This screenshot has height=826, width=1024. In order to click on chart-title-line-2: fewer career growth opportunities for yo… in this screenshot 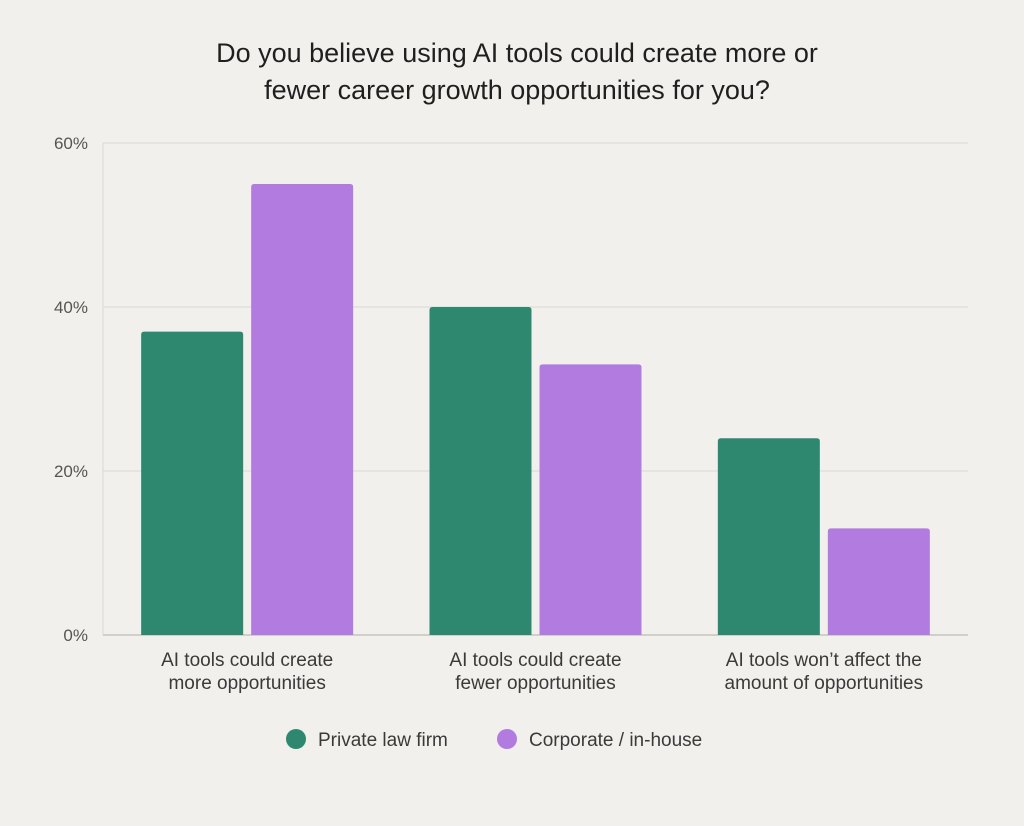, I will do `click(517, 90)`.